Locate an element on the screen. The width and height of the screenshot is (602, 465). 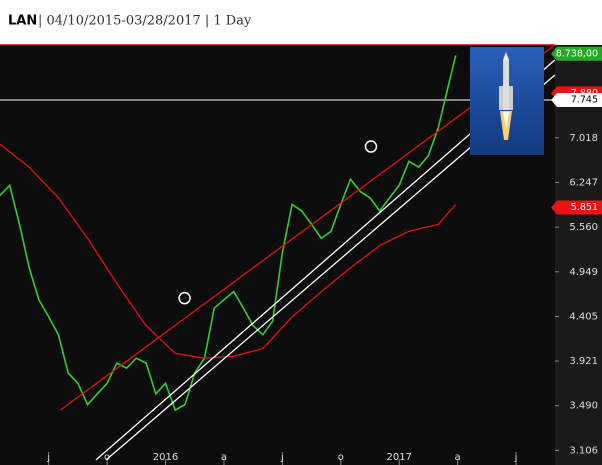
y-tick-label: 3.490 is located at coordinates (583, 406).